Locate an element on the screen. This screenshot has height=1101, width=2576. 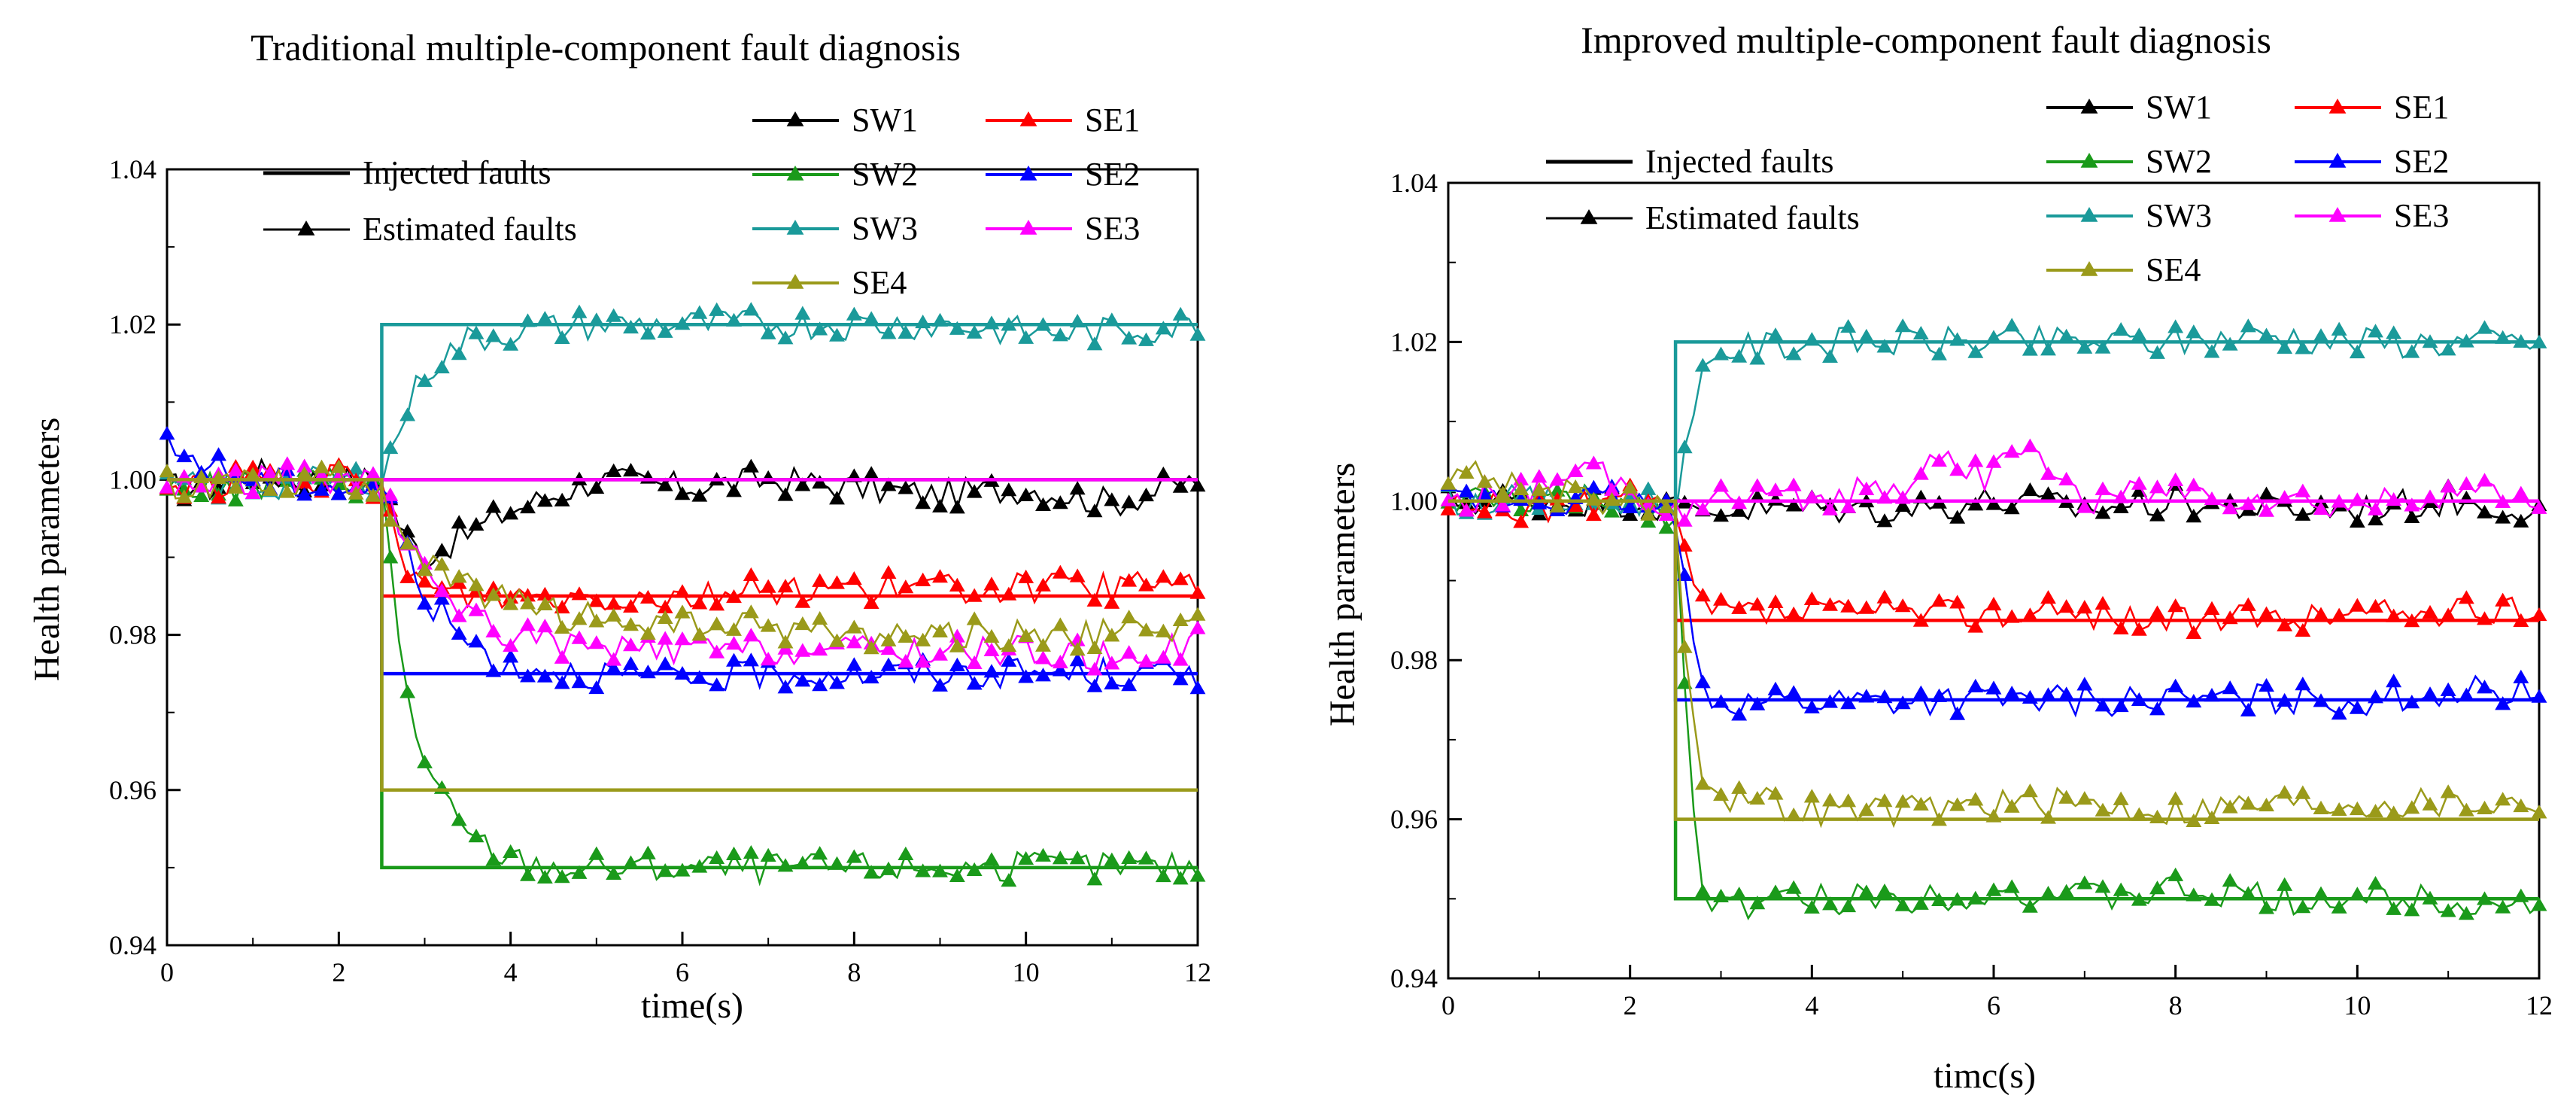
x-tick-label: 2 is located at coordinates (338, 972).